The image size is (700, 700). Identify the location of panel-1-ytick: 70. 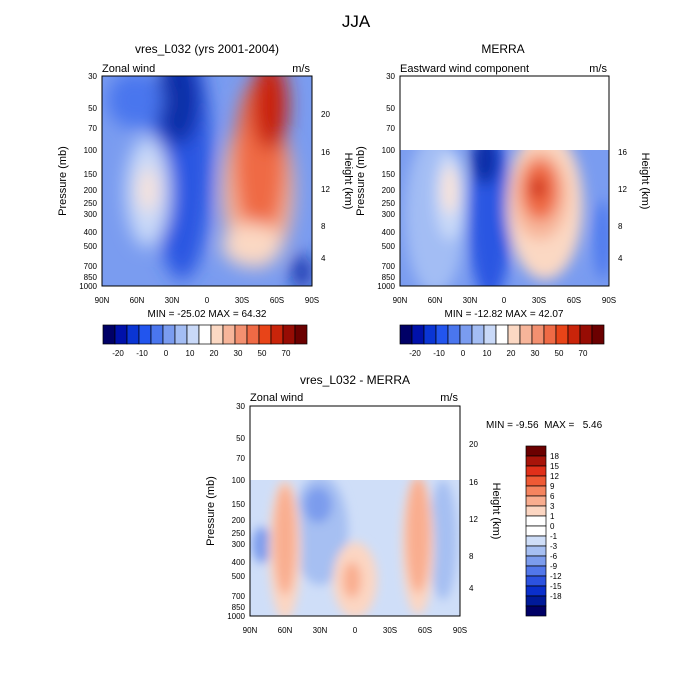
(92, 128).